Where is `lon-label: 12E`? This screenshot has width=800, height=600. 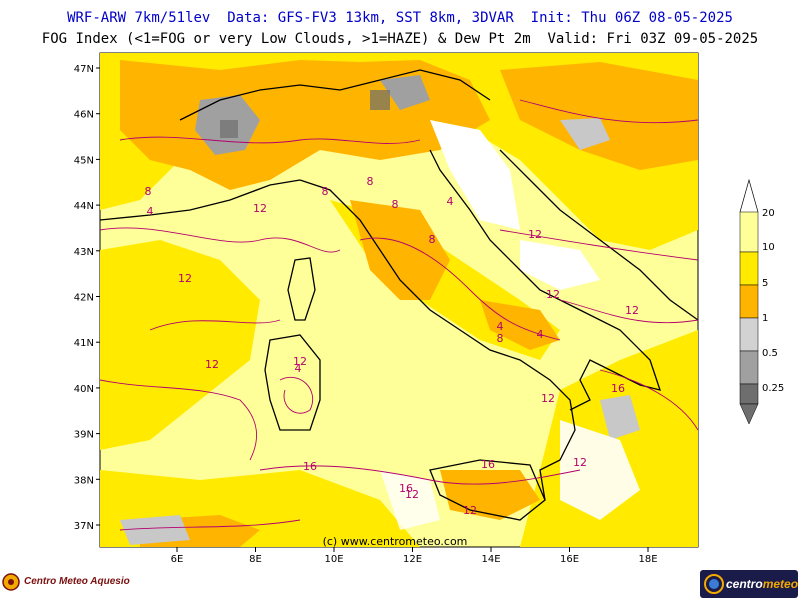 lon-label: 12E is located at coordinates (412, 559).